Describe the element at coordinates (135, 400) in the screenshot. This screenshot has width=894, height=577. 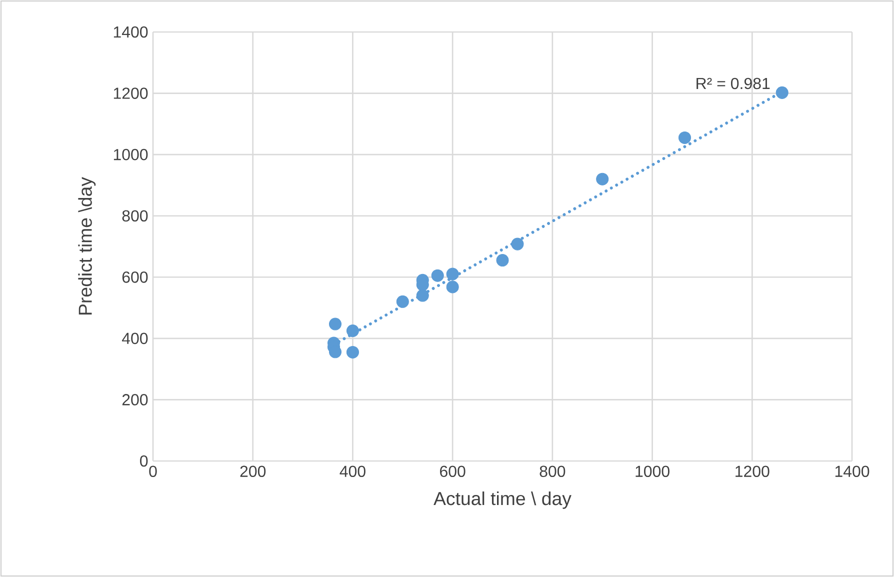
I see `y-tick-label: 200` at that location.